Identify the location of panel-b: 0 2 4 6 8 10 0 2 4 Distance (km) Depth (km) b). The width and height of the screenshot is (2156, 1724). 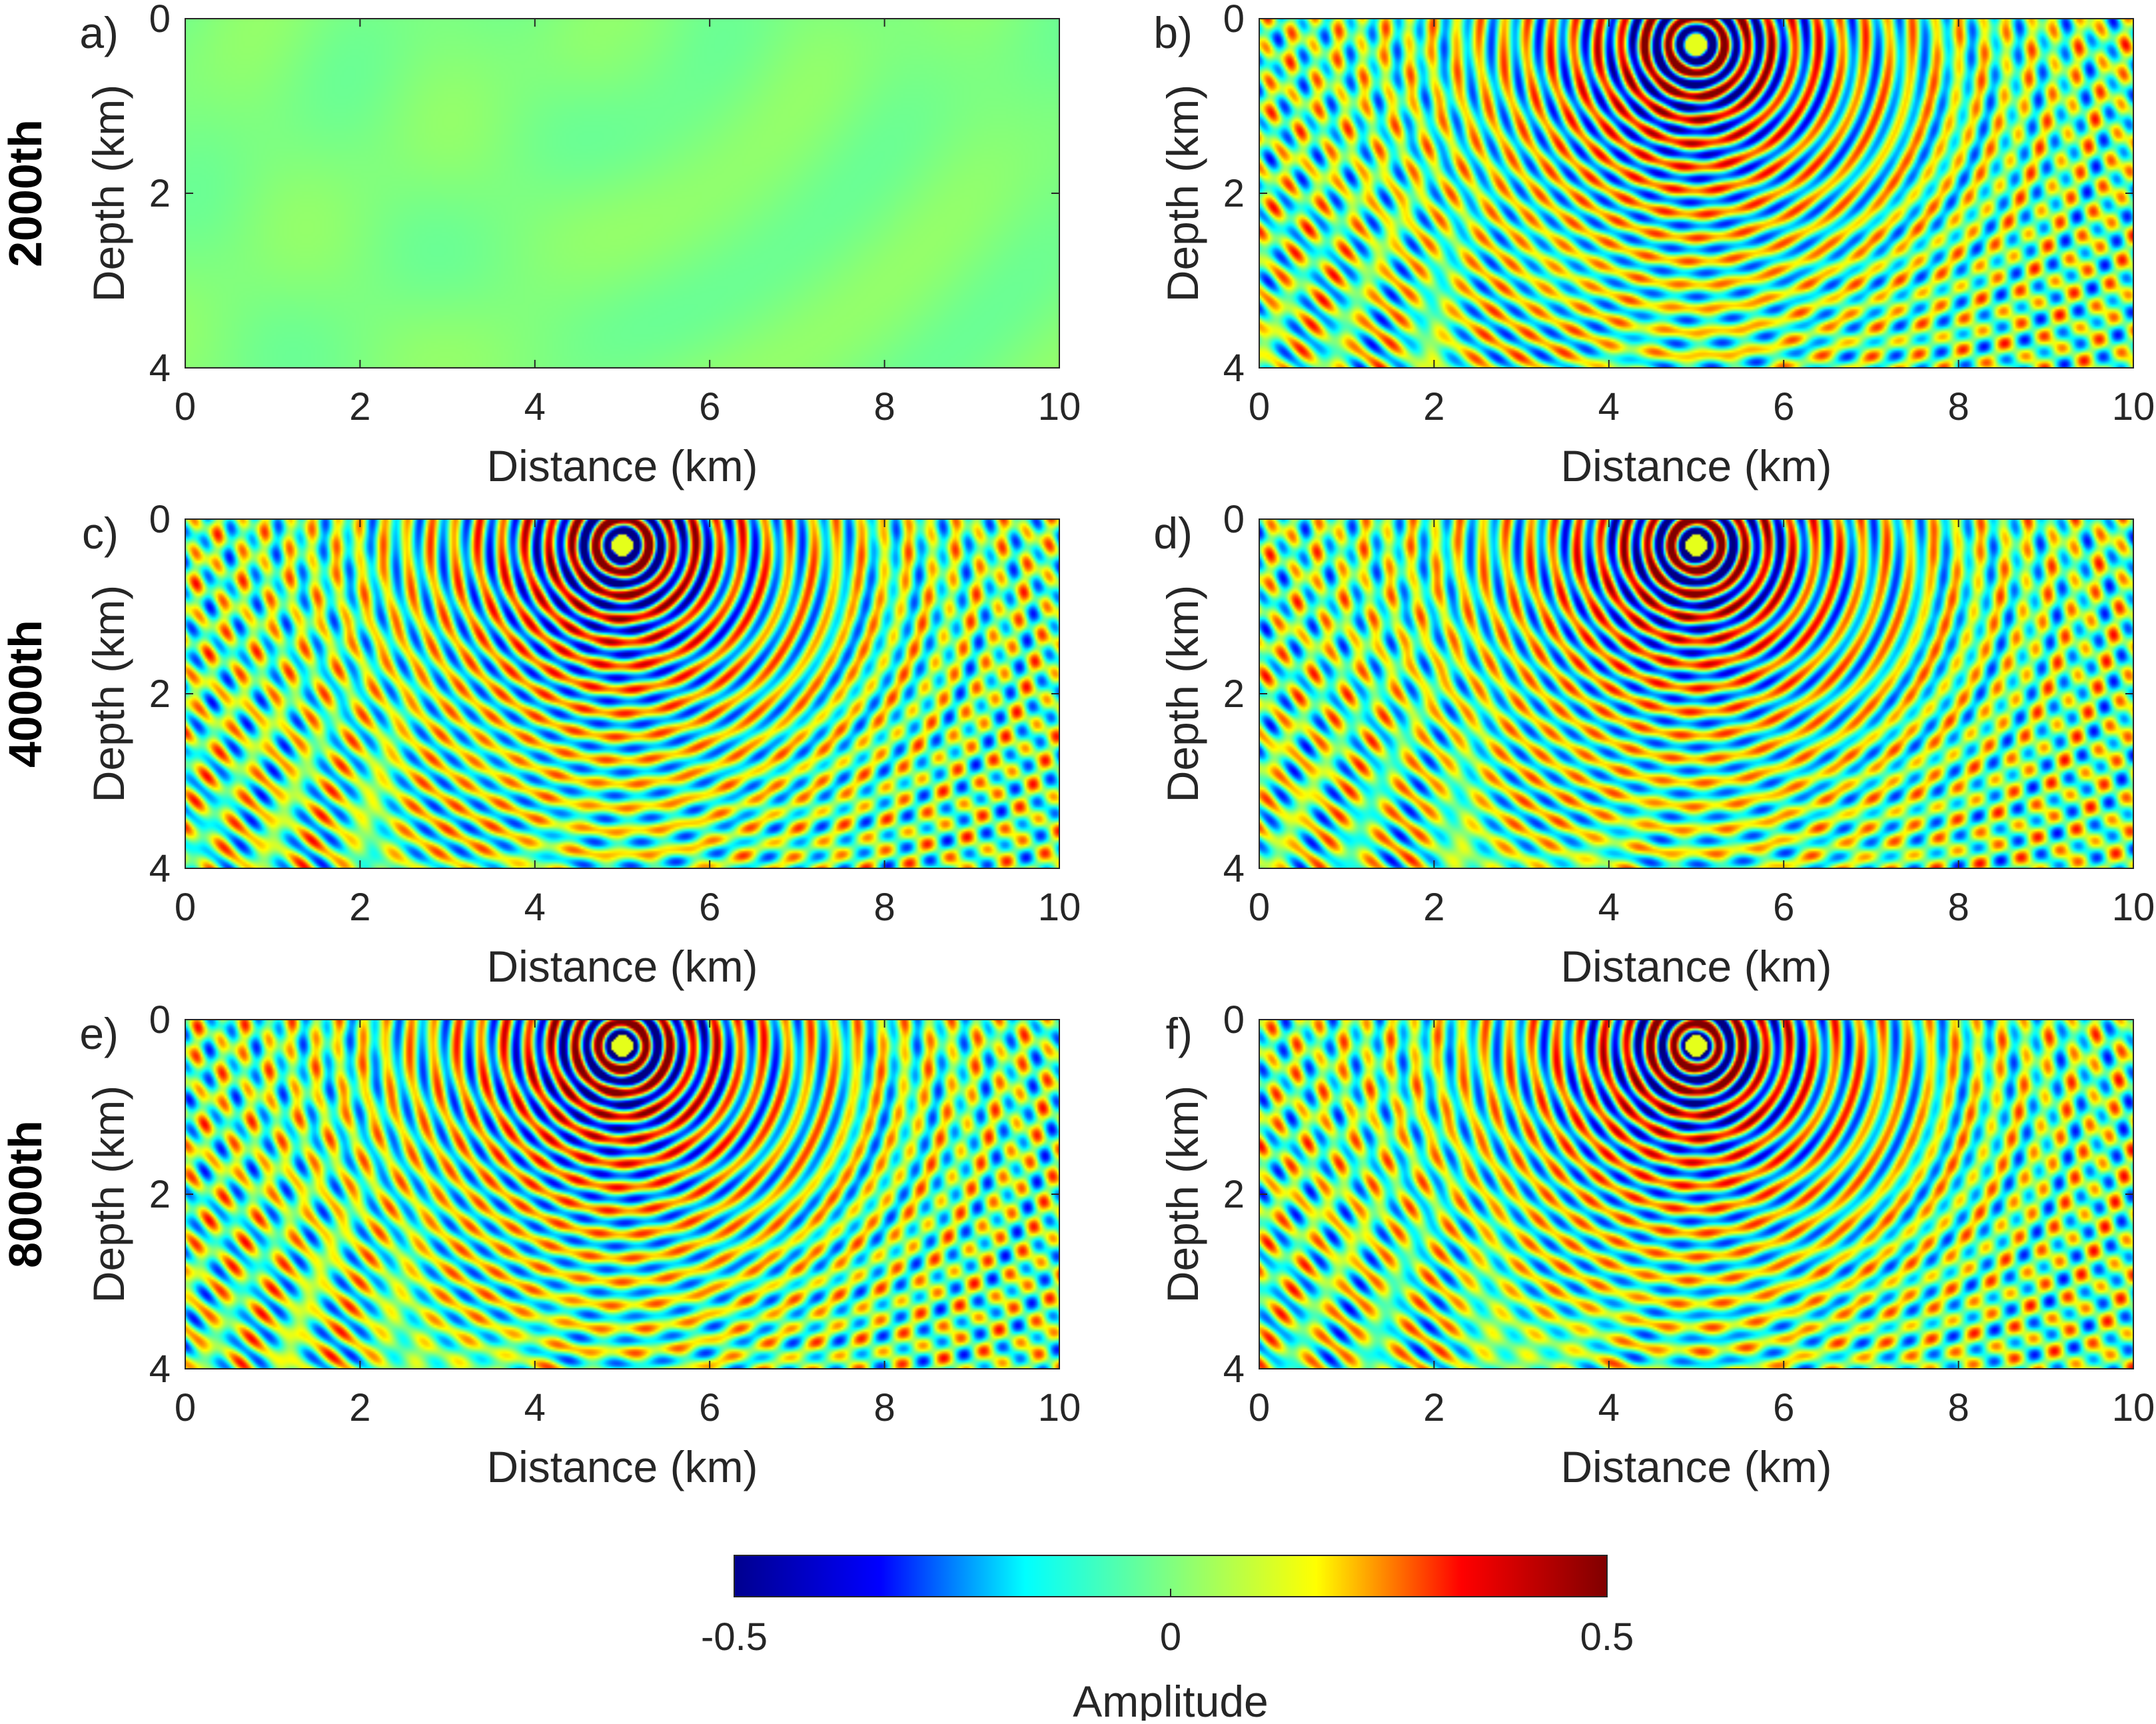
(1654, 245).